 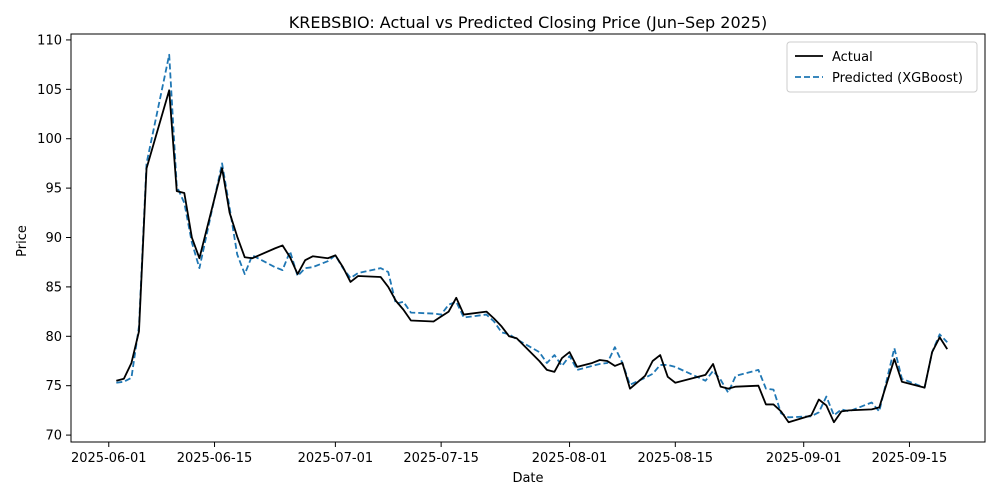 What do you see at coordinates (49, 40) in the screenshot?
I see `y-tick-label: 110` at bounding box center [49, 40].